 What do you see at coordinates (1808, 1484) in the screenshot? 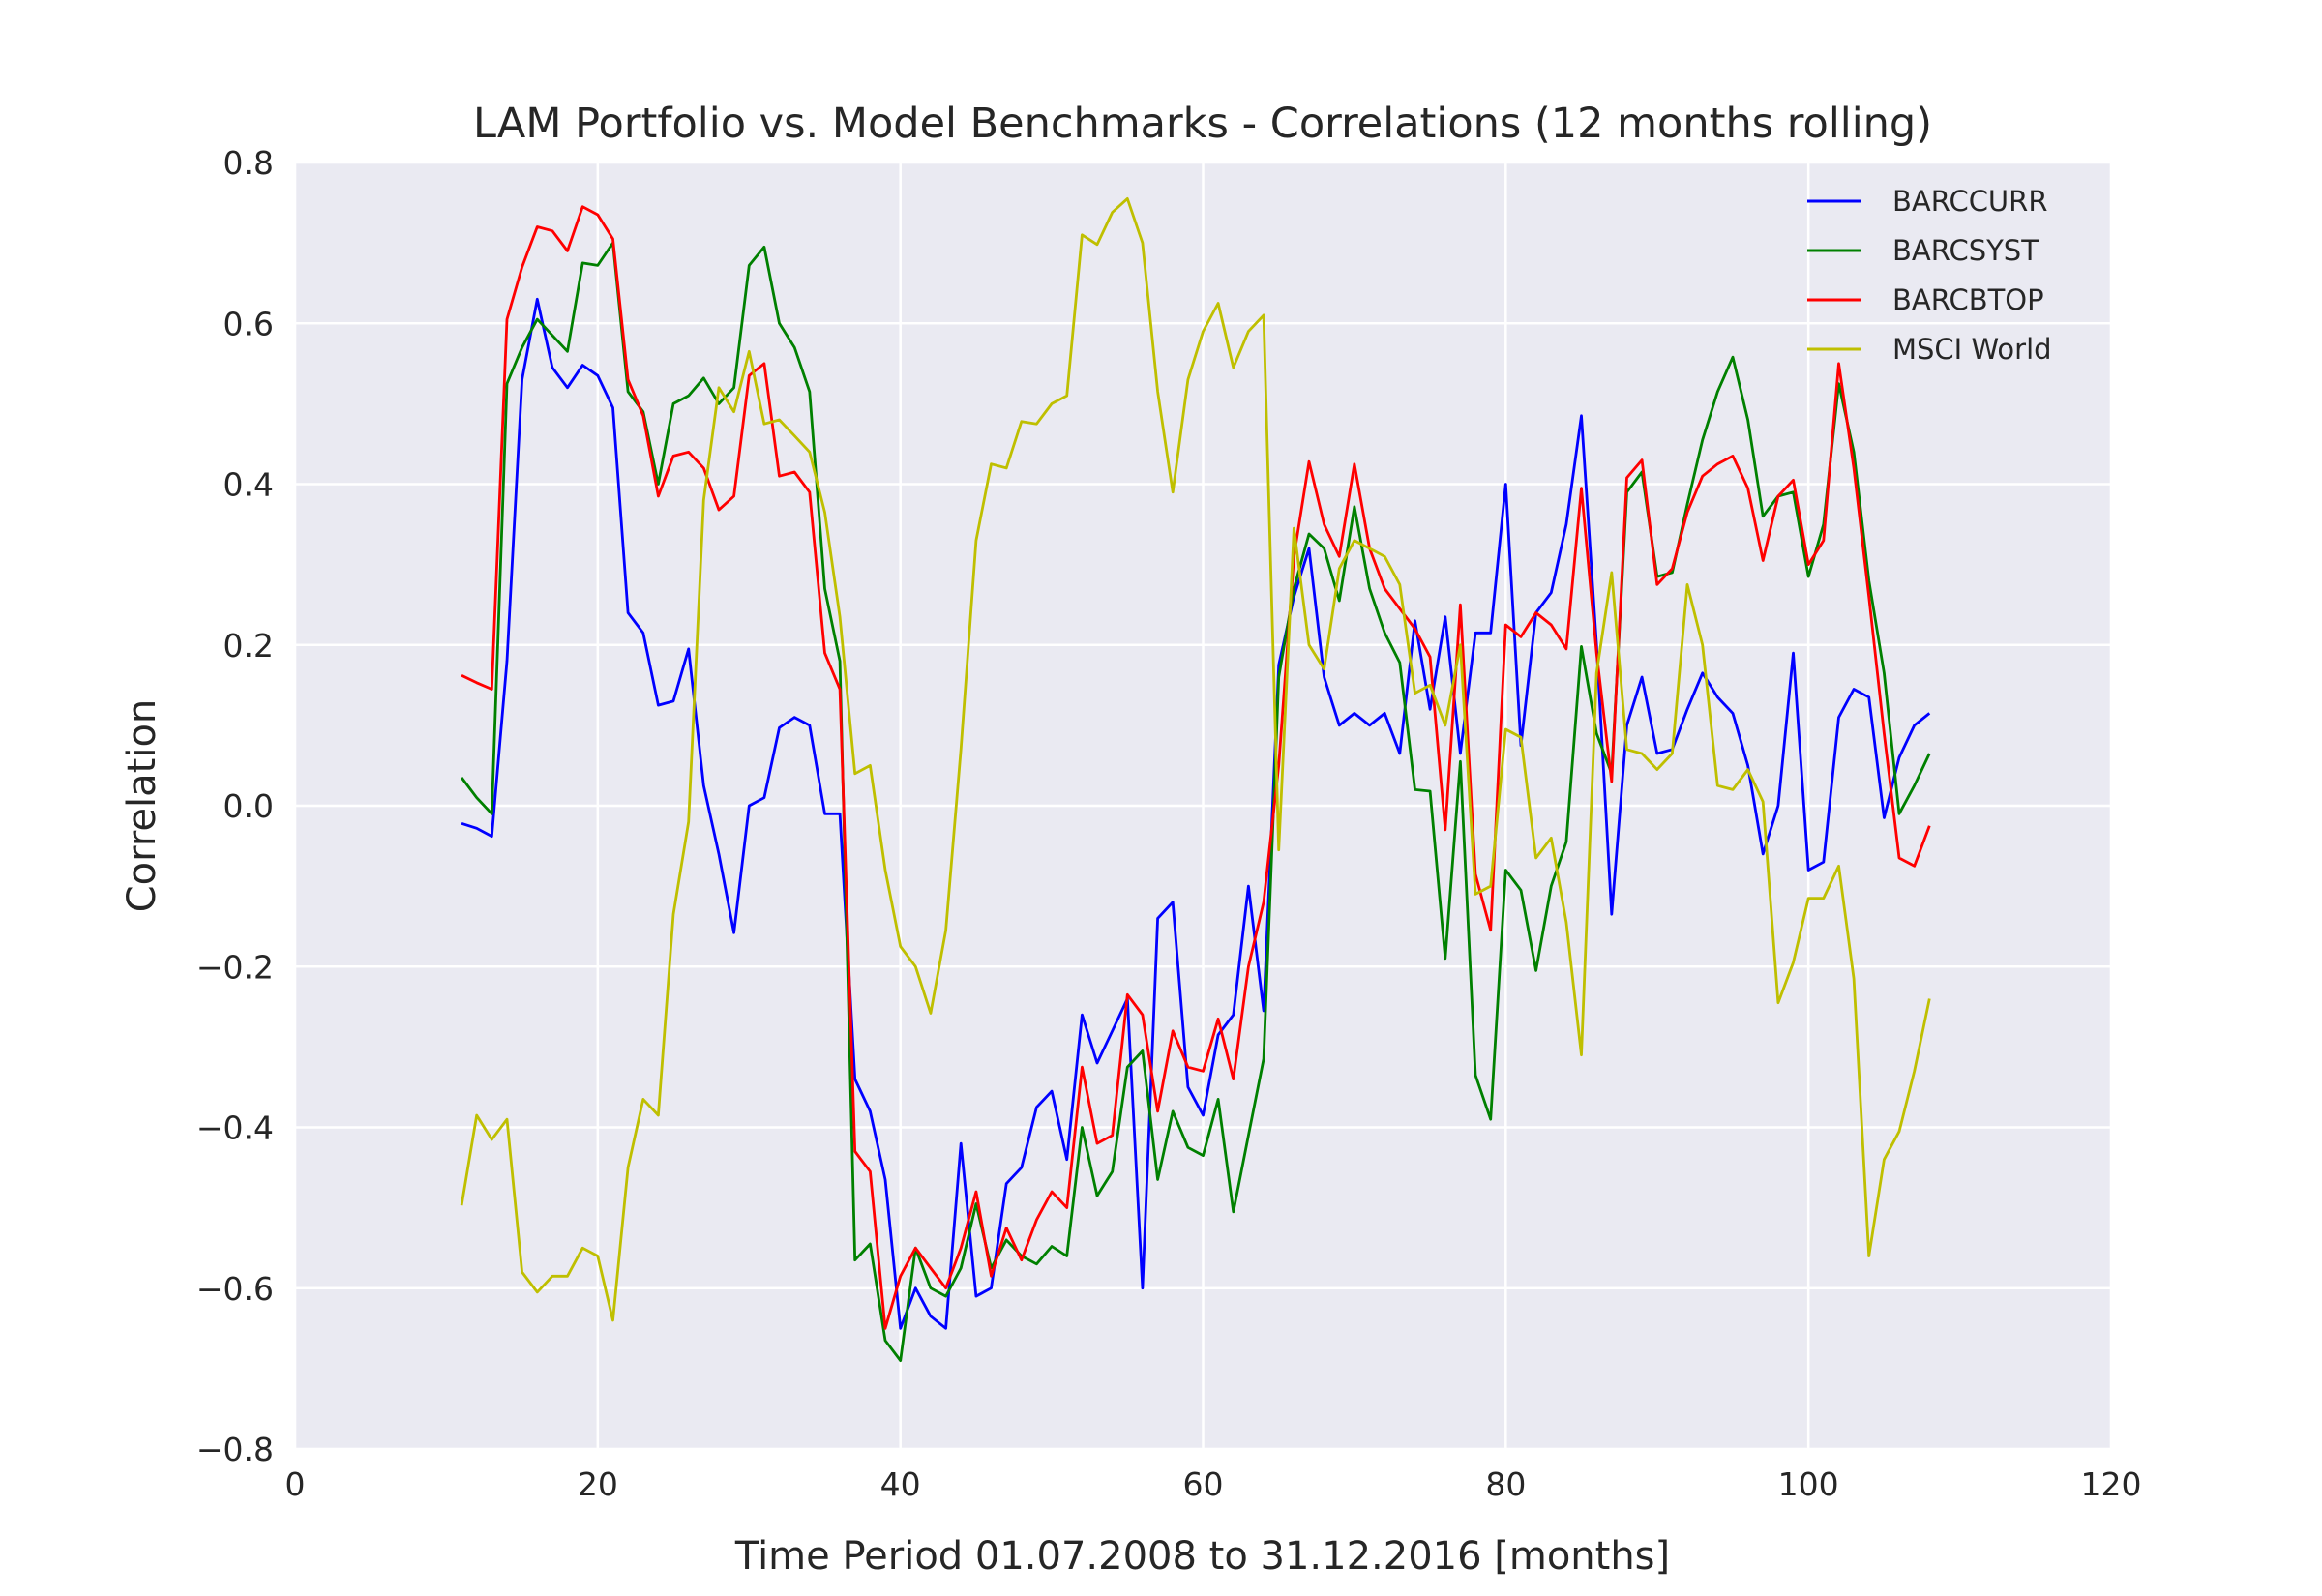
I see `x-tick-label: 100` at bounding box center [1808, 1484].